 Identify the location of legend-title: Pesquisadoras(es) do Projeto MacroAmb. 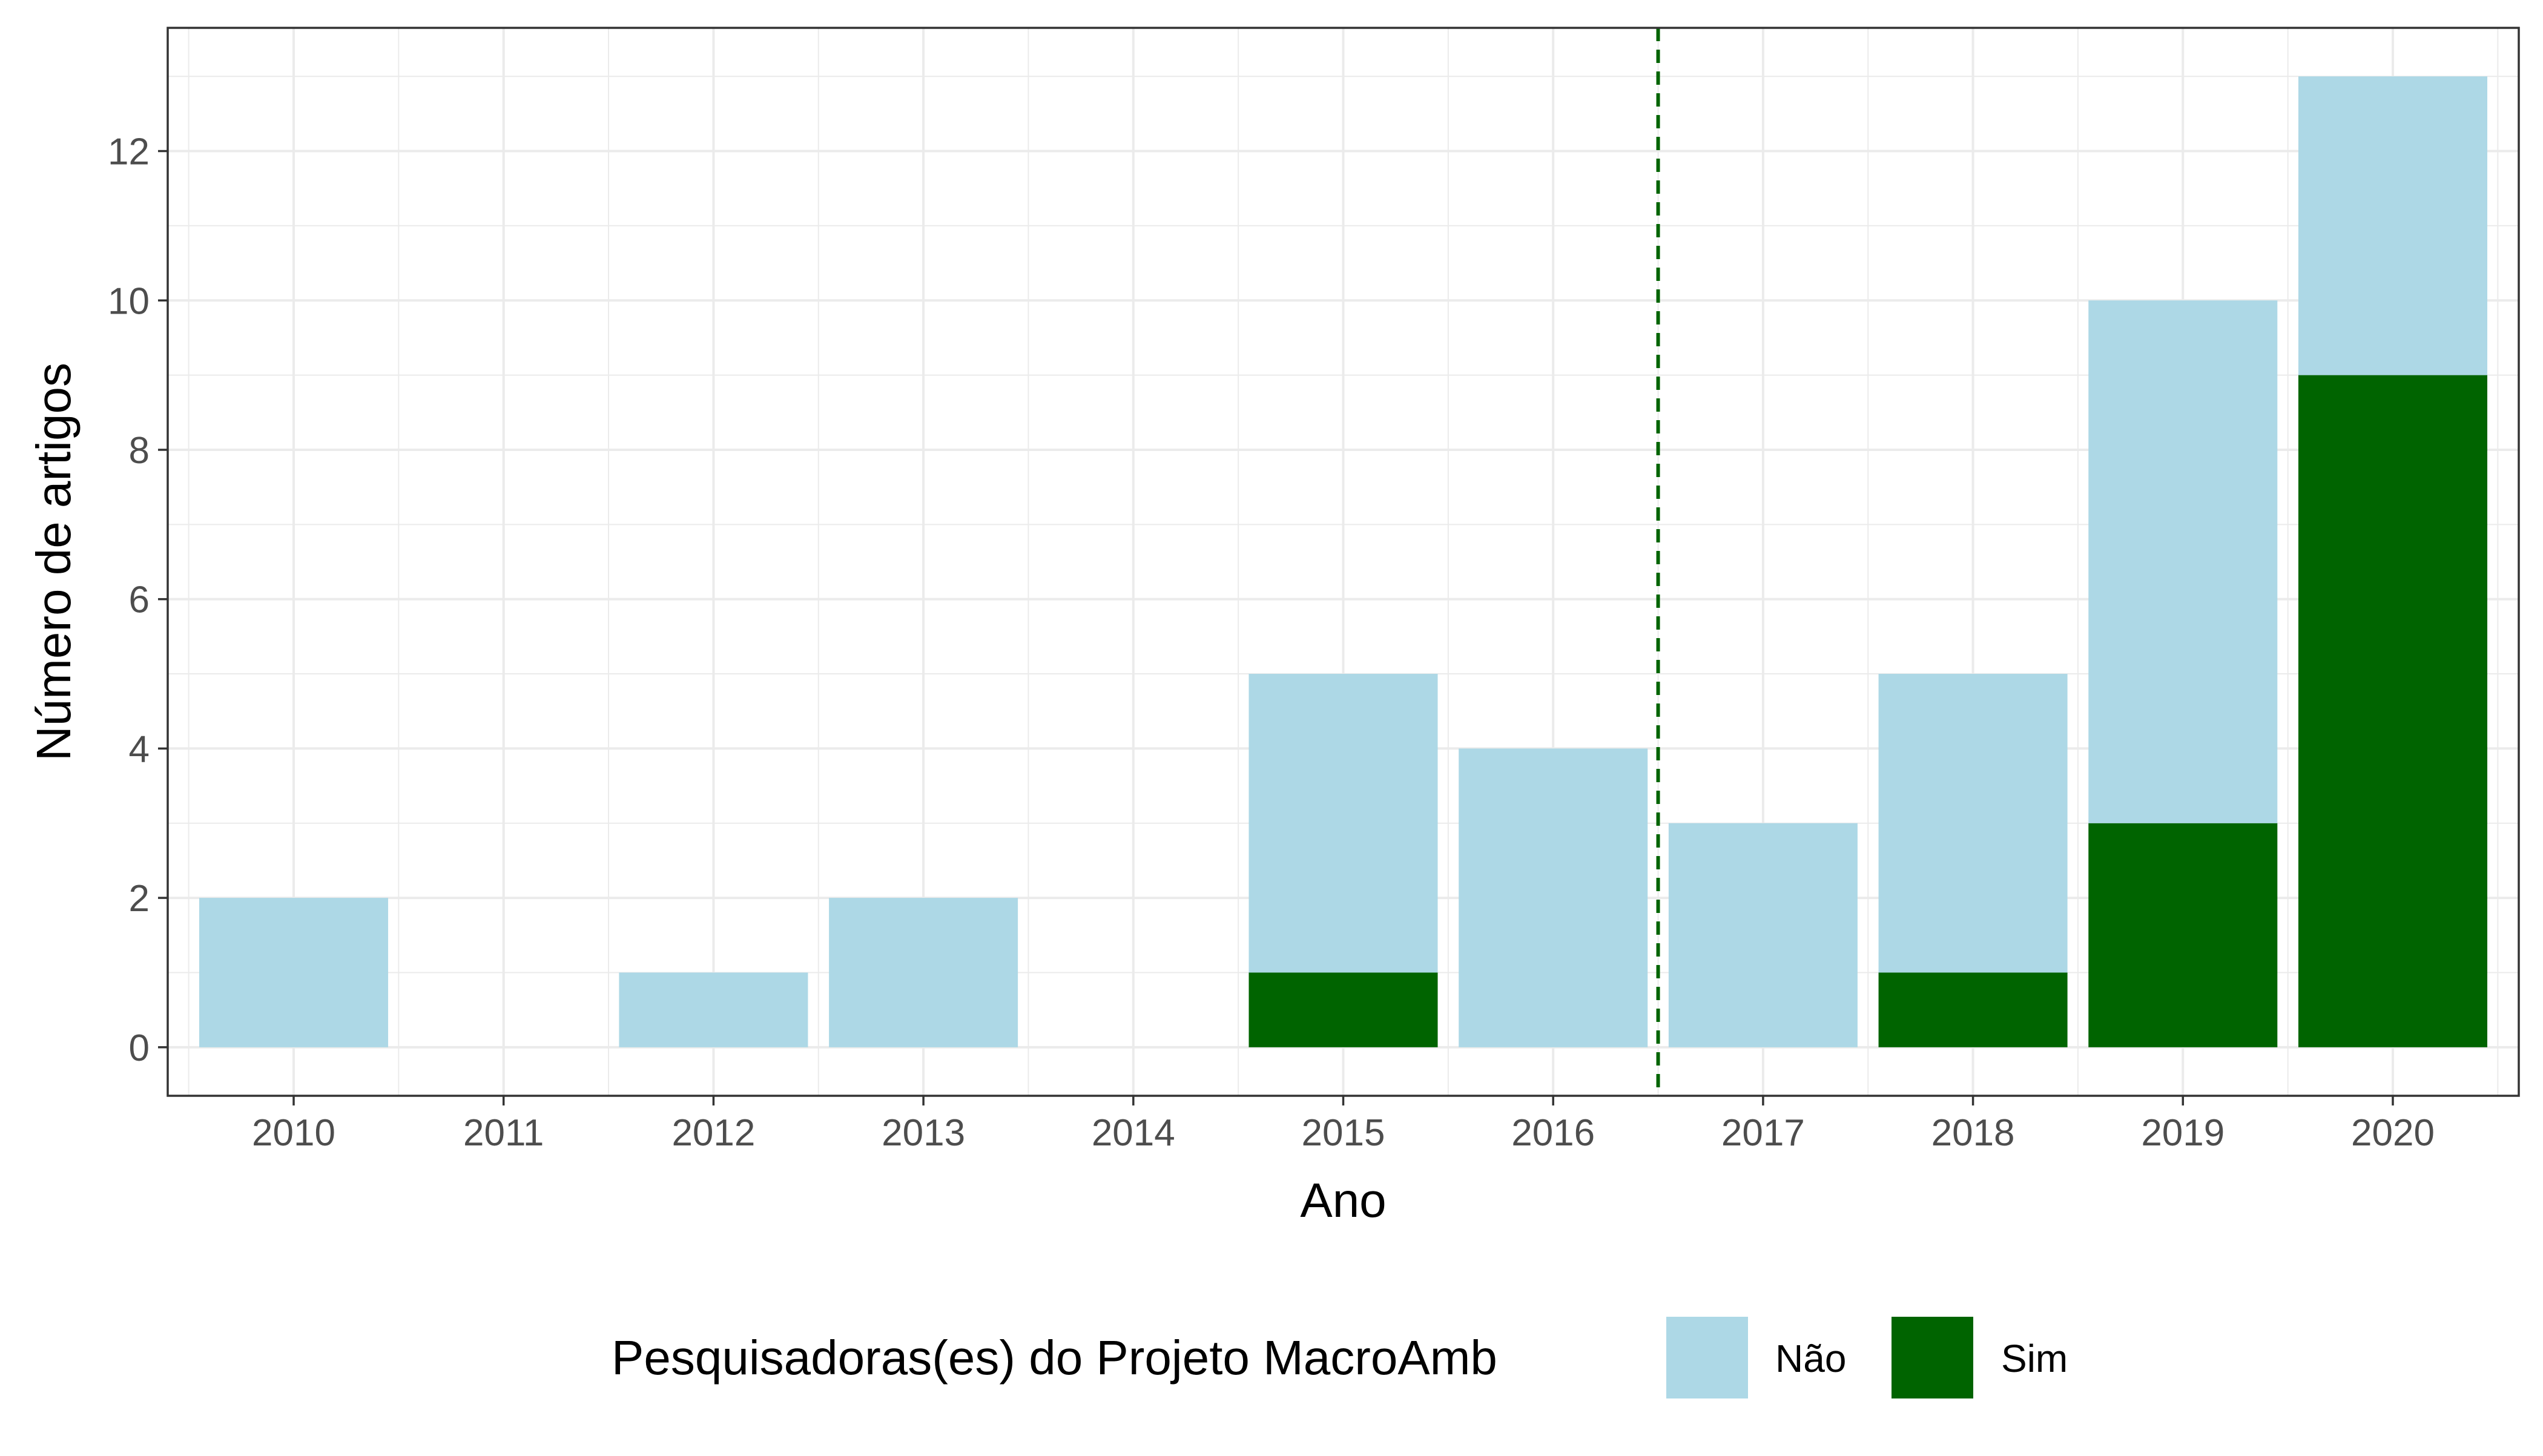
(1054, 1358).